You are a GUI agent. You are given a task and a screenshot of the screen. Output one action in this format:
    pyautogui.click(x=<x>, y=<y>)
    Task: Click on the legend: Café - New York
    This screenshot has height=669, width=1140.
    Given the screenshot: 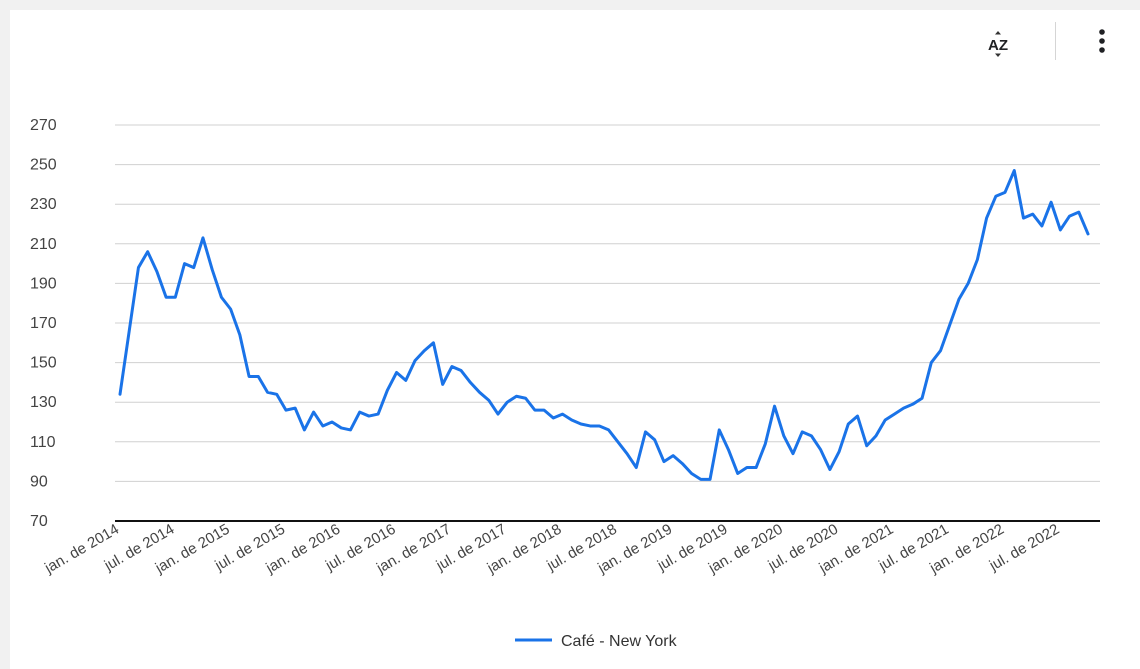 What is the action you would take?
    pyautogui.click(x=596, y=641)
    